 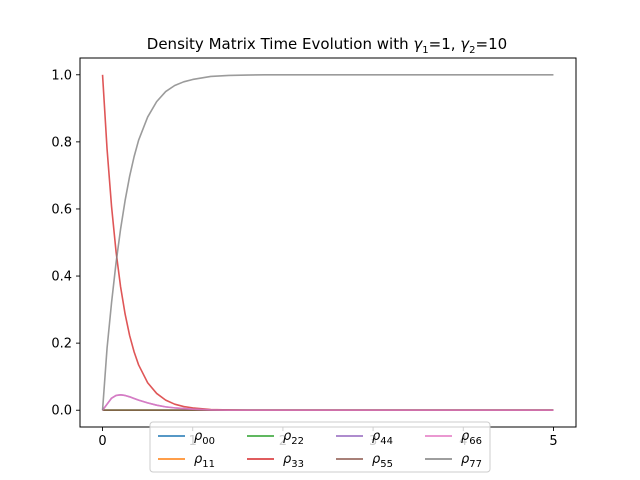 What do you see at coordinates (204, 438) in the screenshot?
I see `legend-label-00: ρ00` at bounding box center [204, 438].